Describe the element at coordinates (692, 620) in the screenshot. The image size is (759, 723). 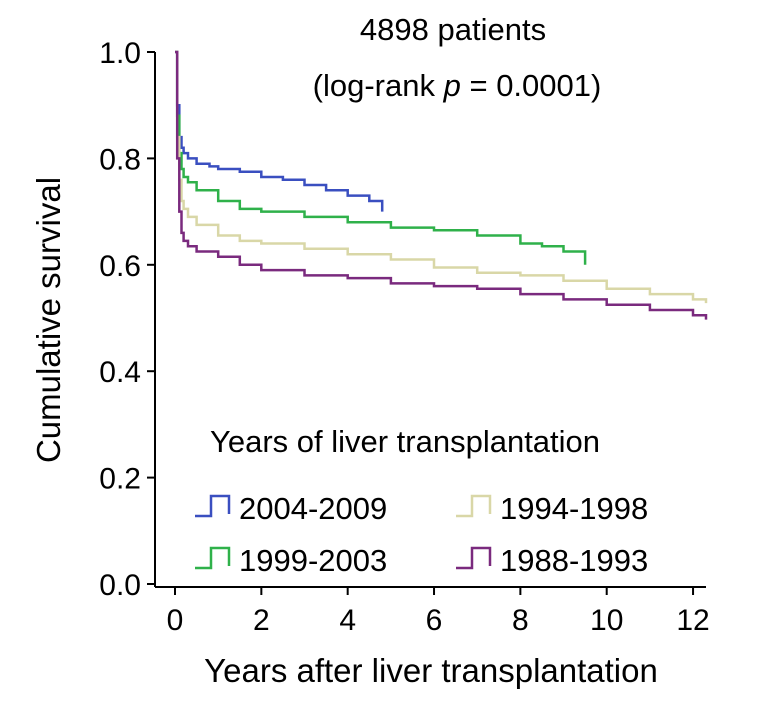
I see `x-tick-label: 12` at that location.